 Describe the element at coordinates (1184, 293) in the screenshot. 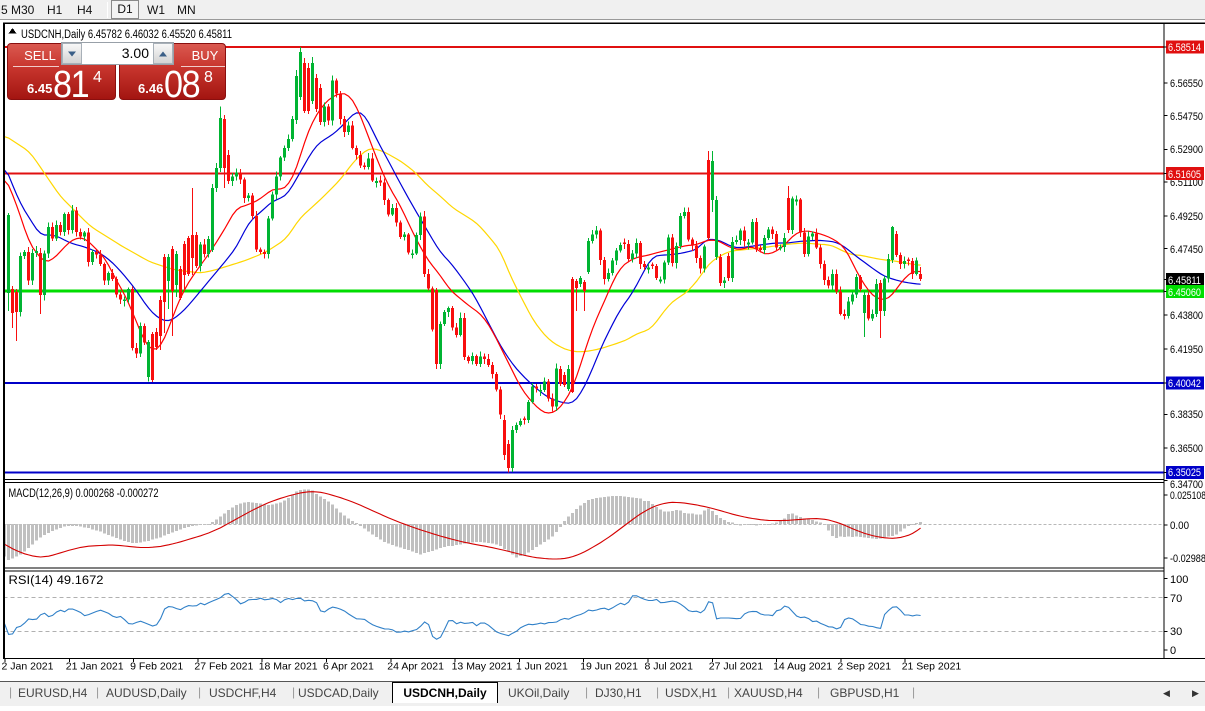

I see `svg-text: 6.45060` at that location.